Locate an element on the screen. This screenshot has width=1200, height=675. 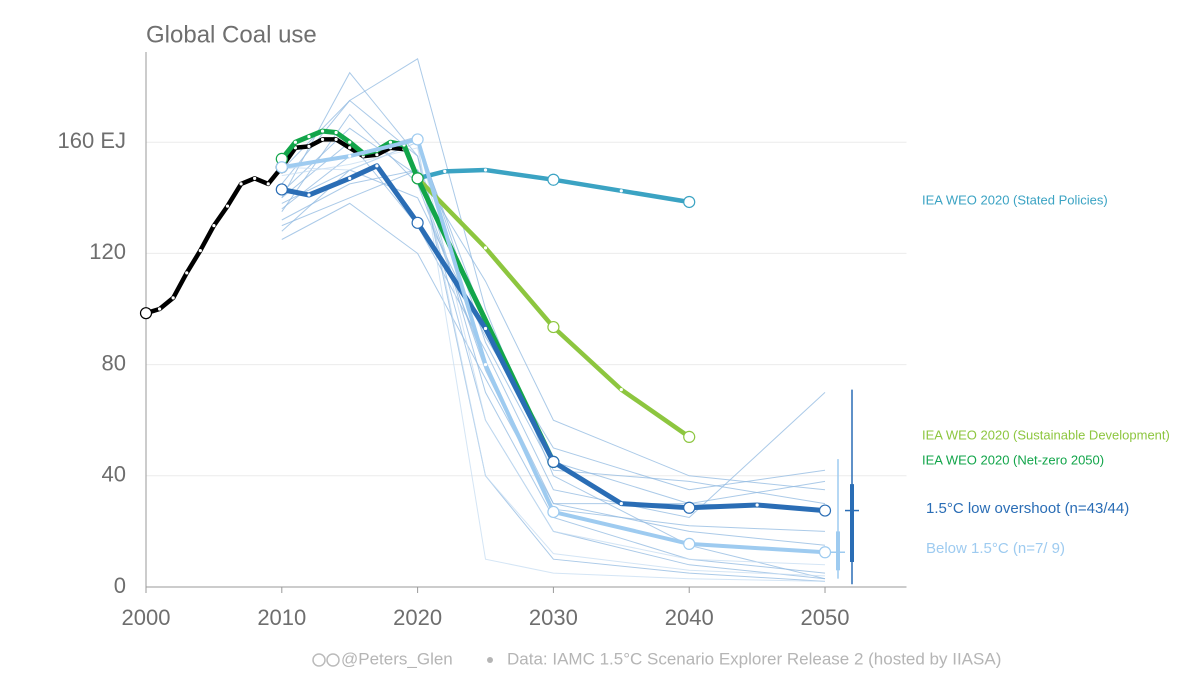
x-tick-label: 2030 is located at coordinates (553, 617).